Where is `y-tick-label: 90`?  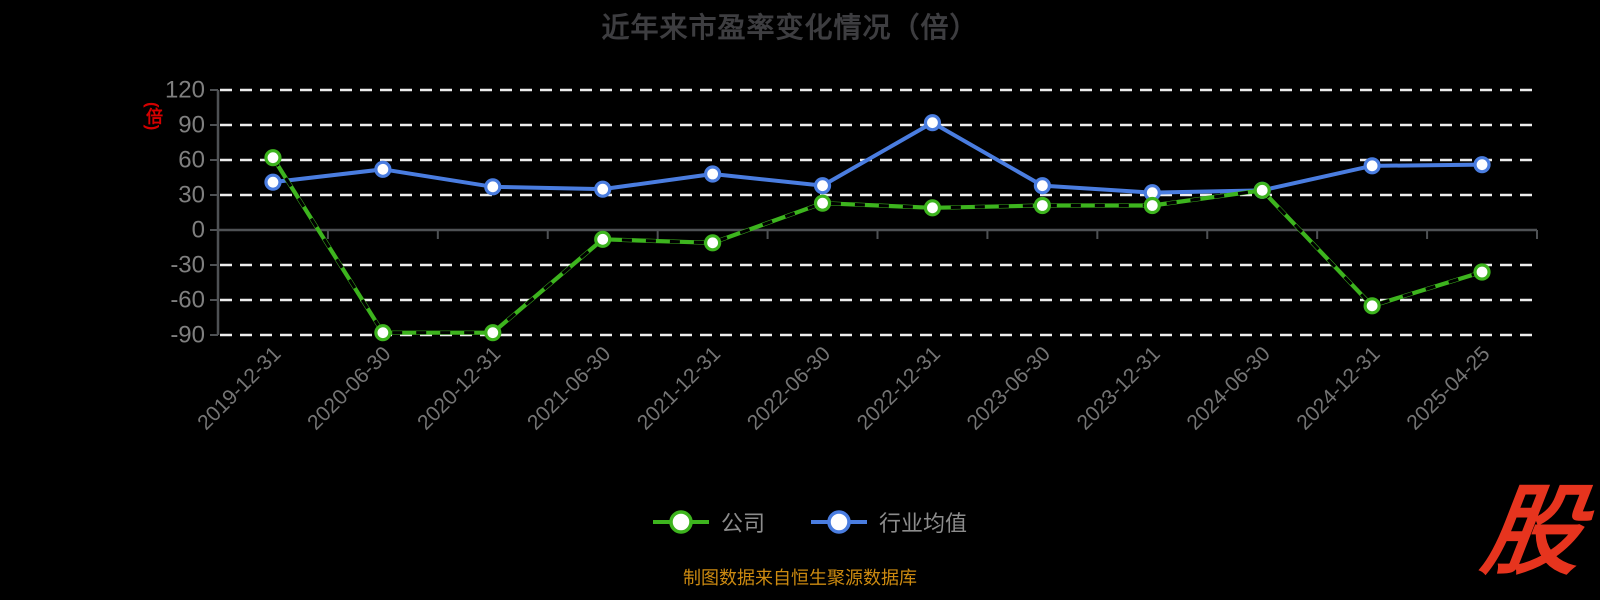
y-tick-label: 90 is located at coordinates (191, 124).